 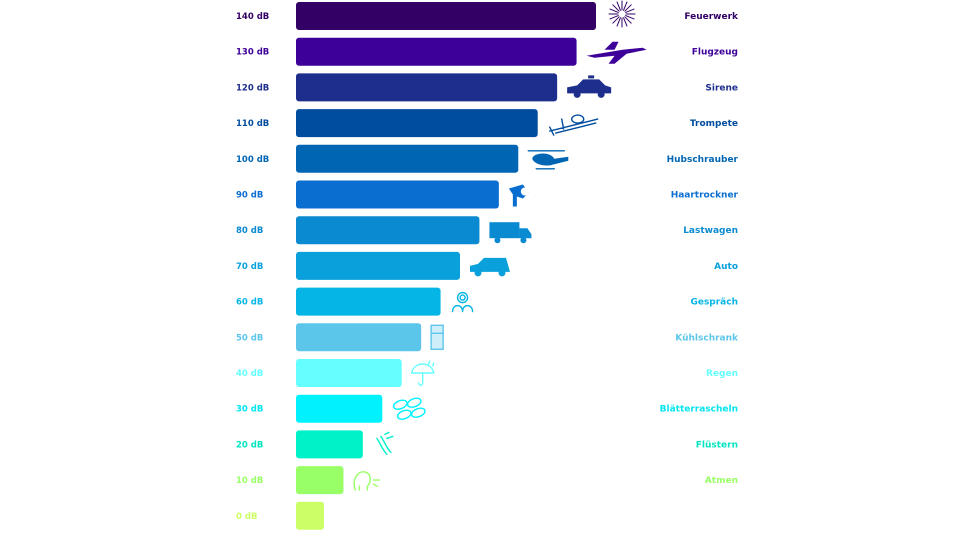 What do you see at coordinates (249, 338) in the screenshot?
I see `tick-label: 50 dB` at bounding box center [249, 338].